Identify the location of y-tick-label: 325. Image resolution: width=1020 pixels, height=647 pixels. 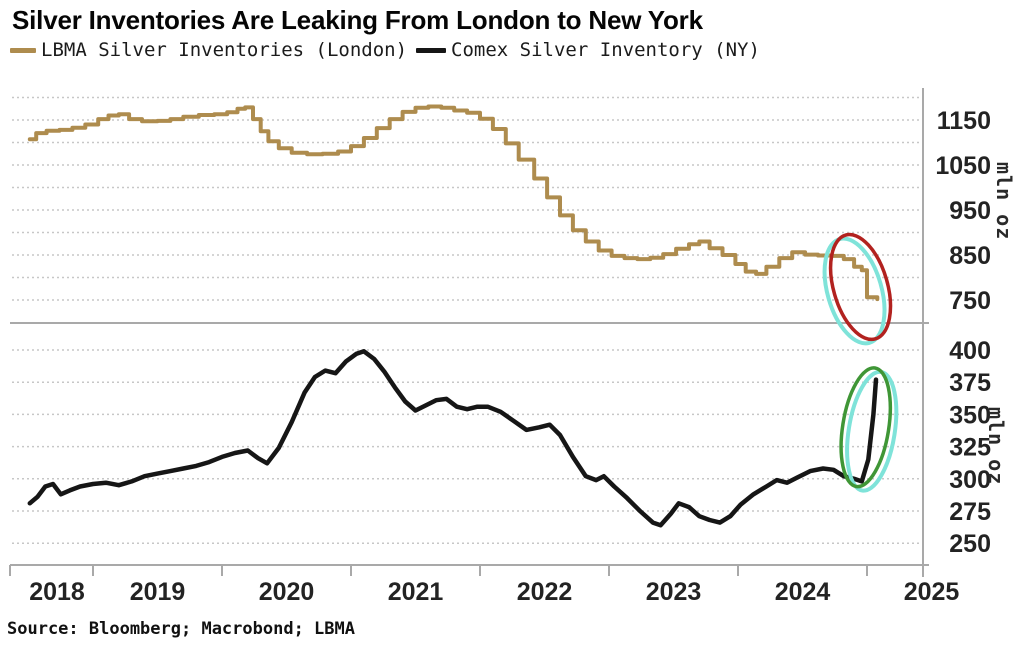
(970, 448).